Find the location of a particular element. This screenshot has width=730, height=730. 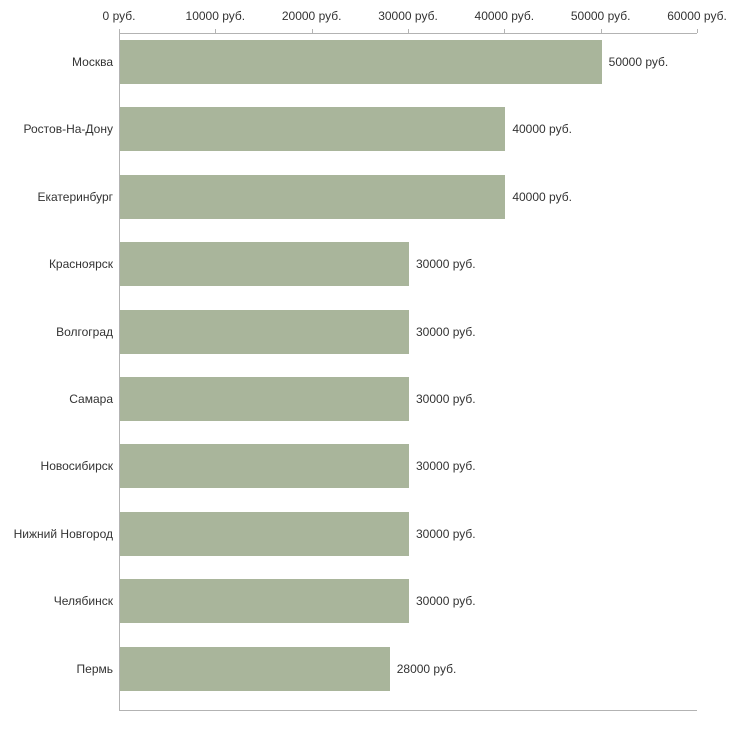

category-label: Пермь is located at coordinates (94, 668).